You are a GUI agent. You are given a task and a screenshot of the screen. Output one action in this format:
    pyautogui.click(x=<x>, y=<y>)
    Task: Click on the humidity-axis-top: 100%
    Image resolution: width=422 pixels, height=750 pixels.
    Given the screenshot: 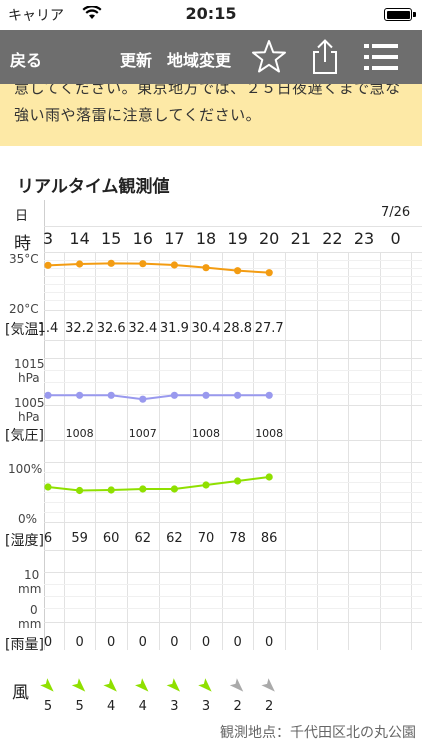 What is the action you would take?
    pyautogui.click(x=25, y=469)
    